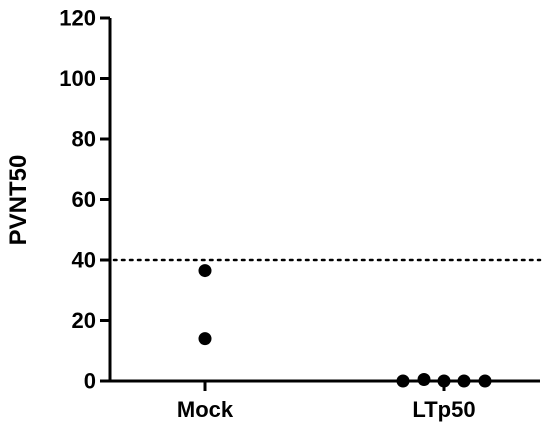  What do you see at coordinates (84, 199) in the screenshot?
I see `y-tick-label: 60` at bounding box center [84, 199].